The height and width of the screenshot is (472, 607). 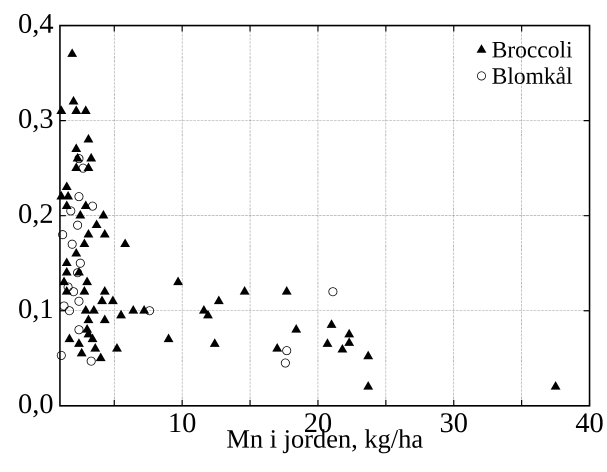 What do you see at coordinates (589, 423) in the screenshot?
I see `x-tick-label: 40` at bounding box center [589, 423].